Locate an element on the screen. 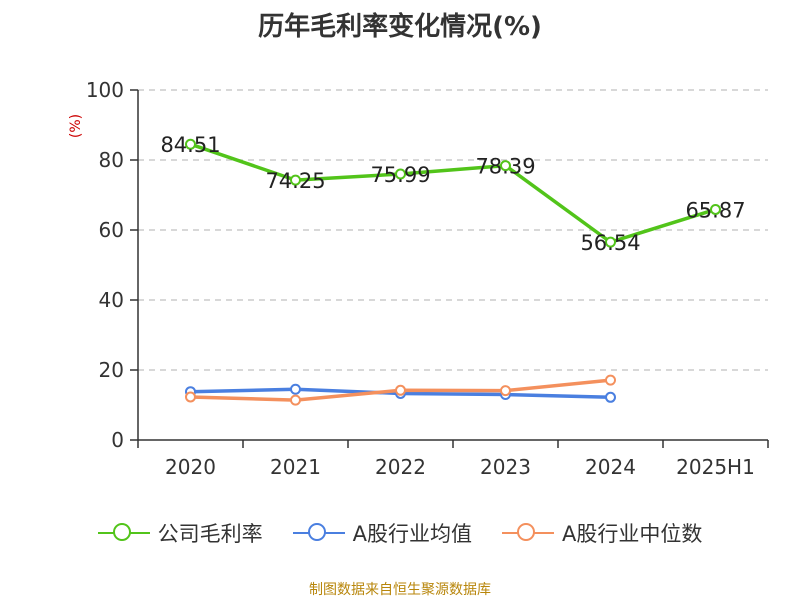 This screenshot has height=600, width=800. y-axis-unit-label: (%) is located at coordinates (76, 126).